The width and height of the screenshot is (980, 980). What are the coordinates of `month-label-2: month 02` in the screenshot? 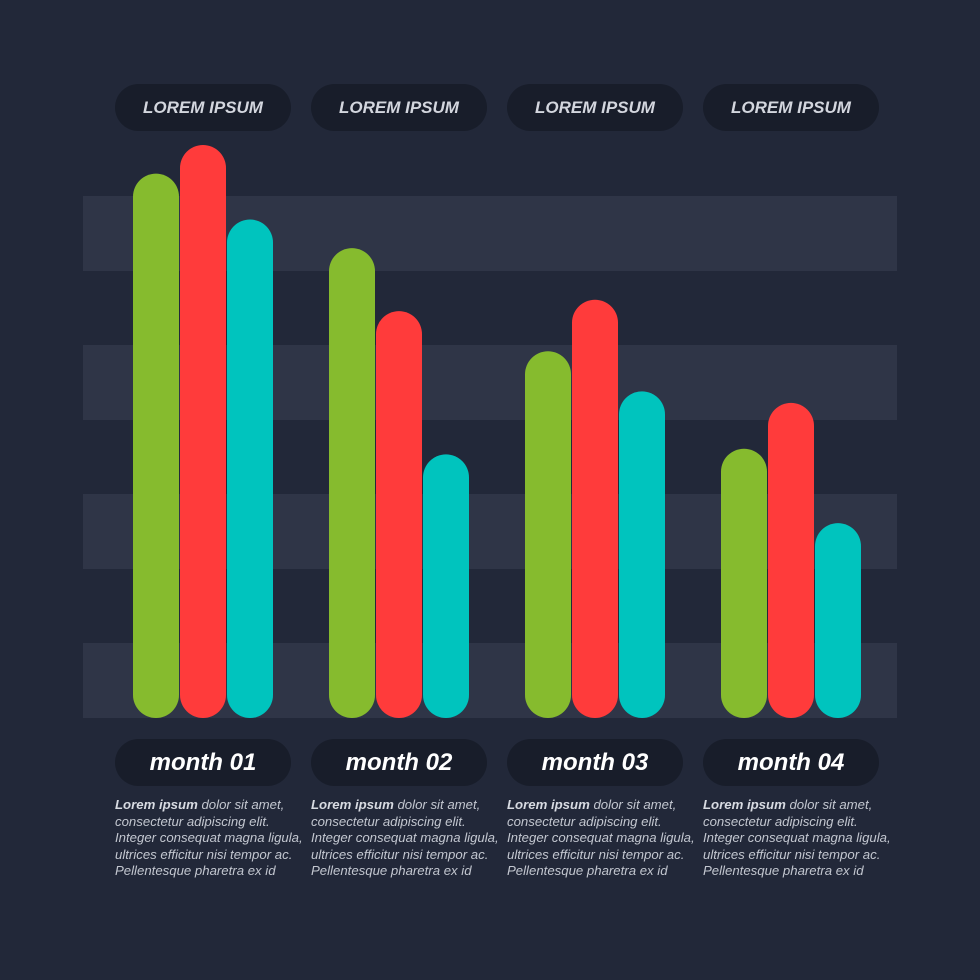 It's located at (399, 762).